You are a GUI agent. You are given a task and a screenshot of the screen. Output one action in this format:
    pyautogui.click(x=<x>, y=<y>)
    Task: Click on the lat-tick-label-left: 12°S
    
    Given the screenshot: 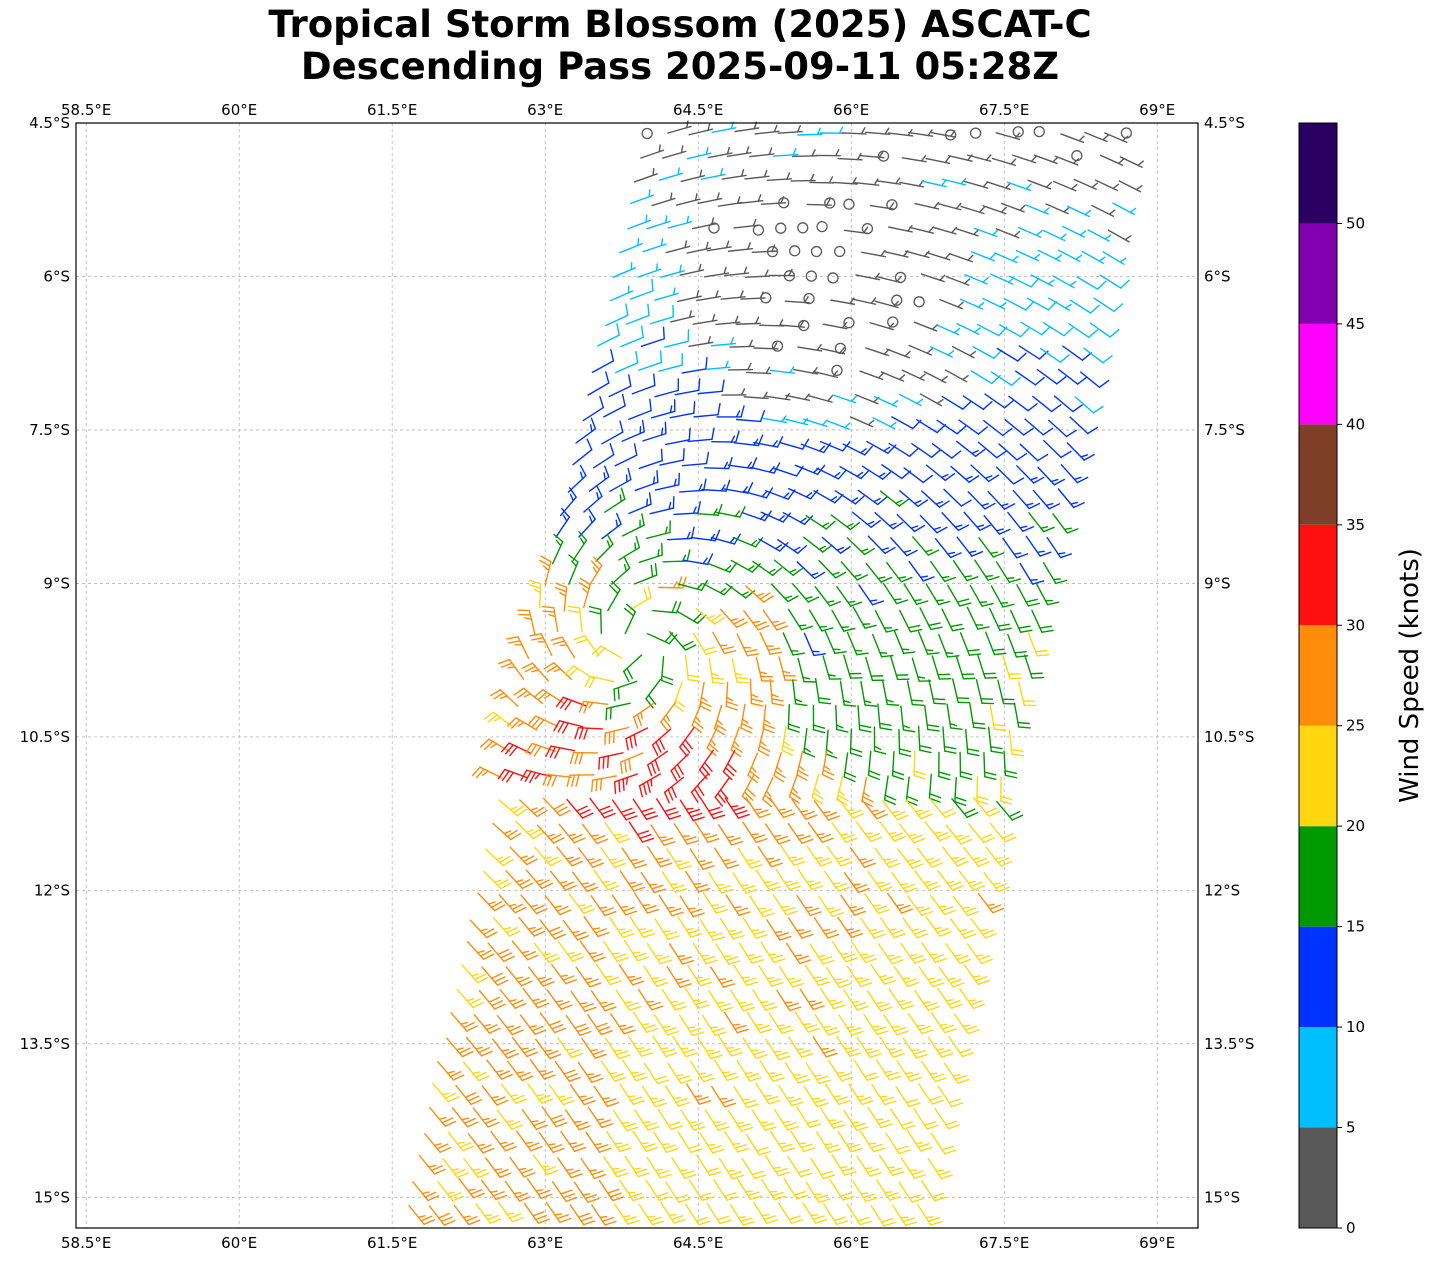 What is the action you would take?
    pyautogui.click(x=52, y=890)
    